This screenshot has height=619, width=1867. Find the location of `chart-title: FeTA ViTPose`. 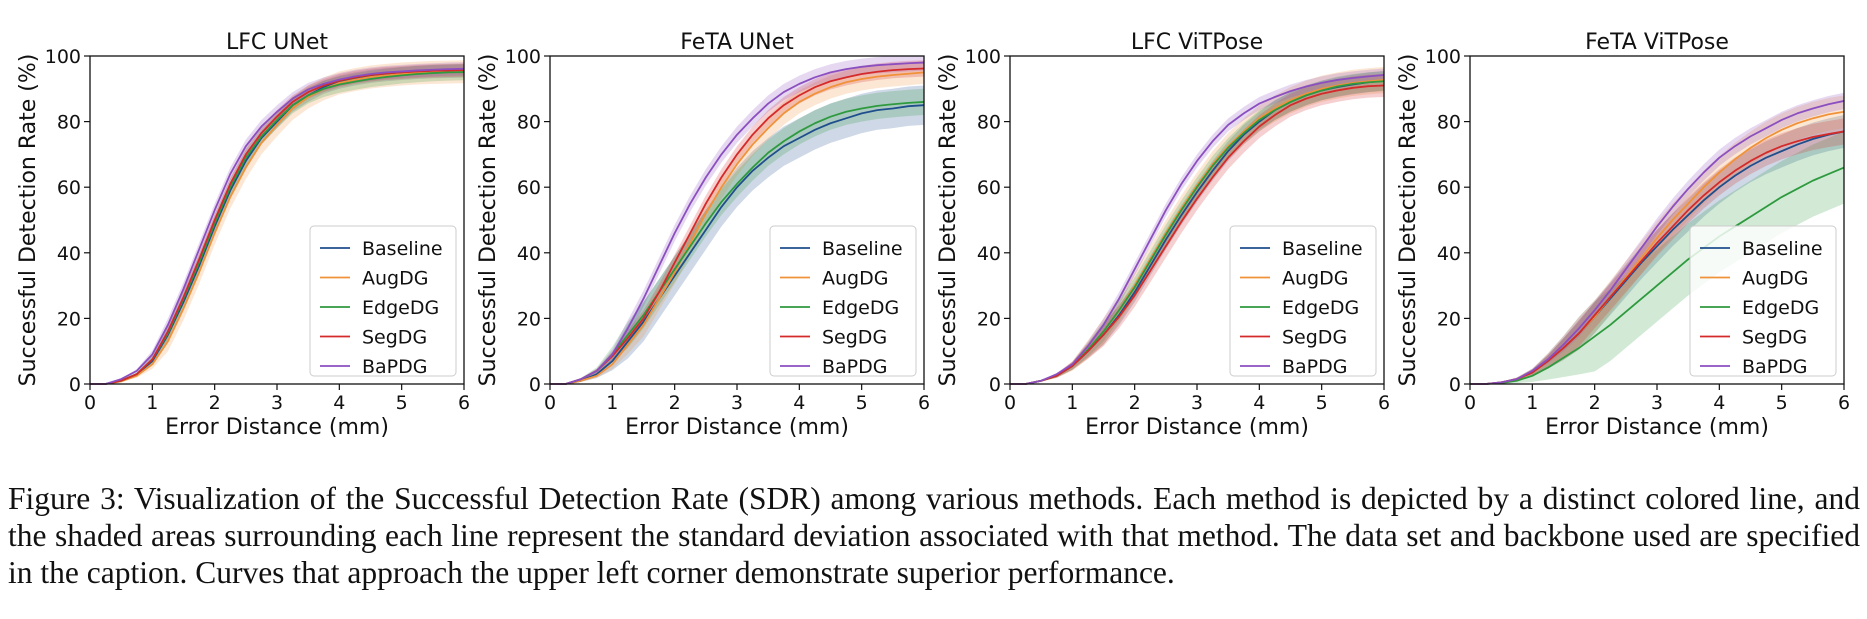

chart-title: FeTA ViTPose is located at coordinates (1657, 42).